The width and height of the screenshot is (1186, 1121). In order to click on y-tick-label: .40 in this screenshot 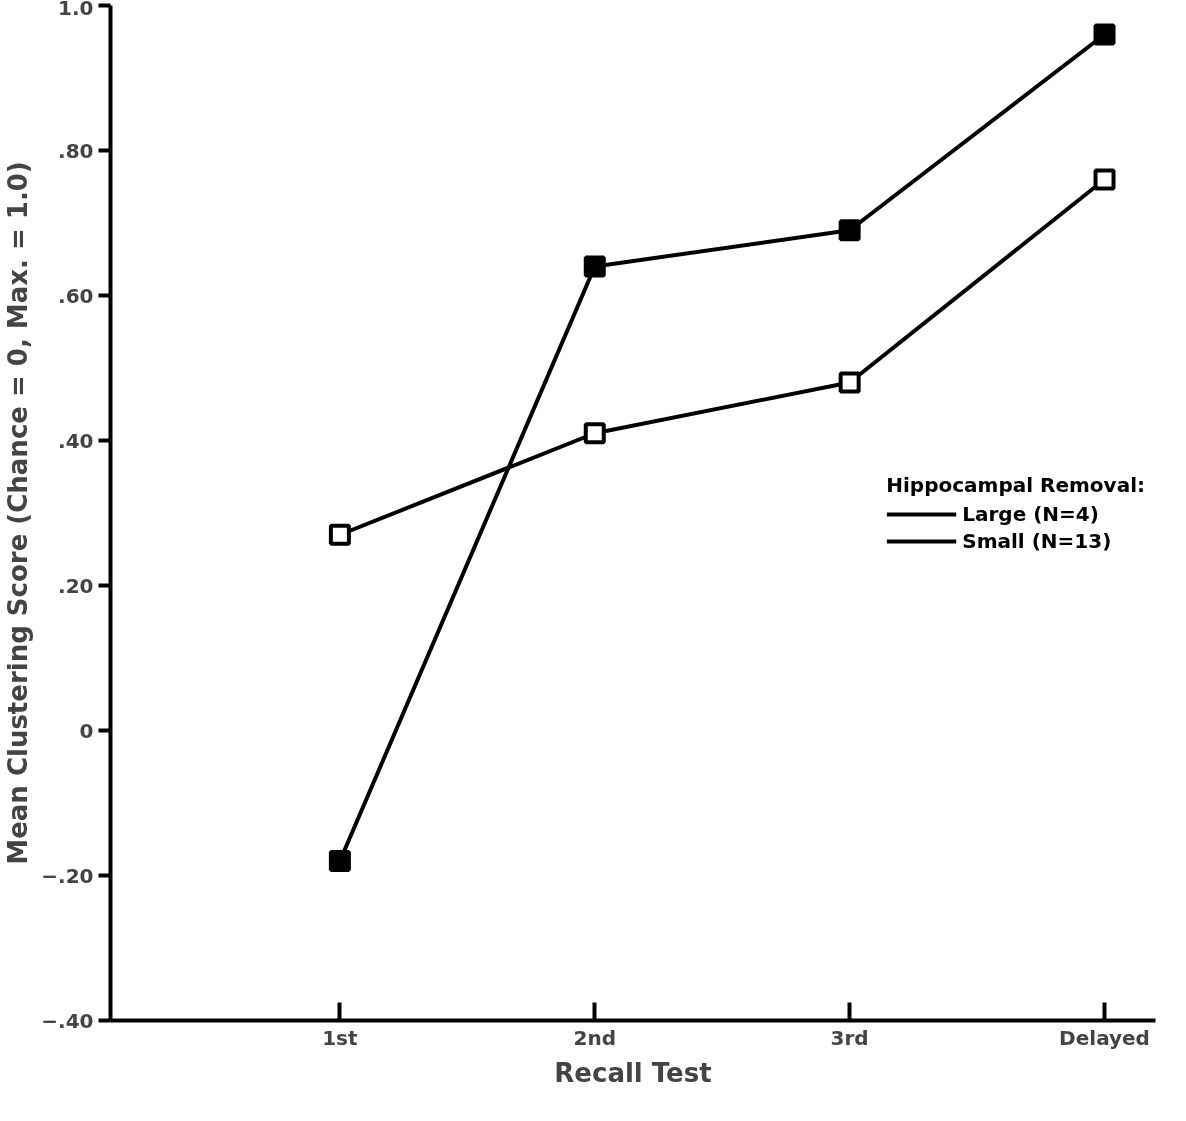, I will do `click(76, 440)`.